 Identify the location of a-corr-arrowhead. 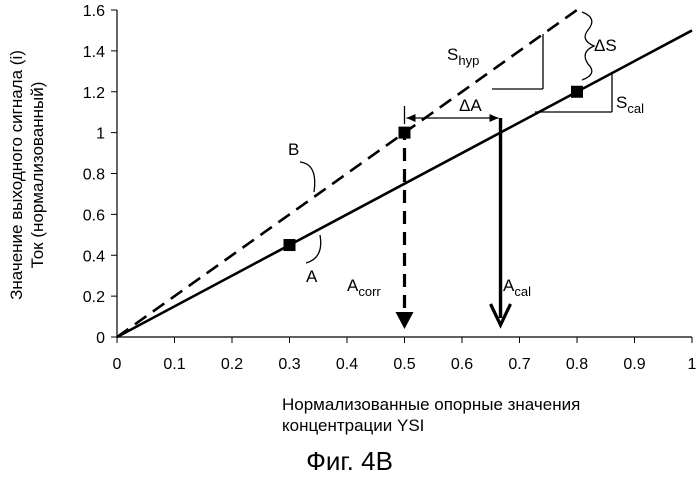
(404, 320).